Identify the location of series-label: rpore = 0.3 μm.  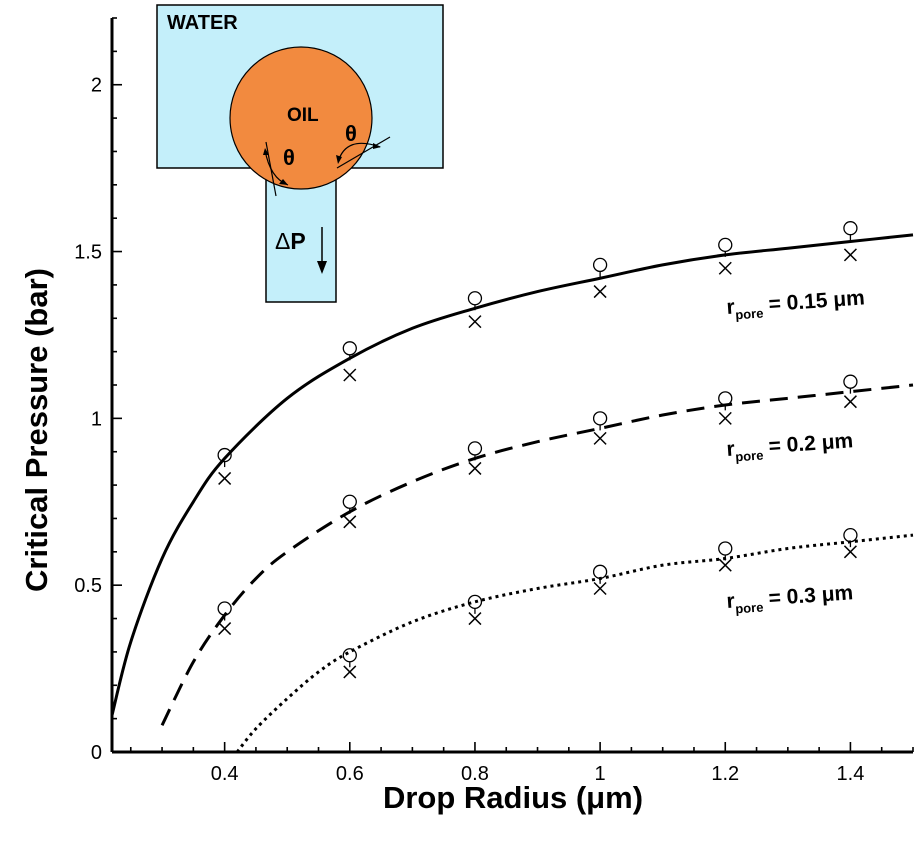
(790, 599).